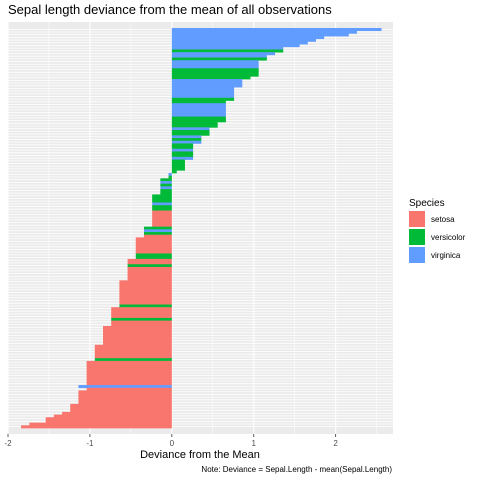  I want to click on x-tick-label: 2, so click(335, 443).